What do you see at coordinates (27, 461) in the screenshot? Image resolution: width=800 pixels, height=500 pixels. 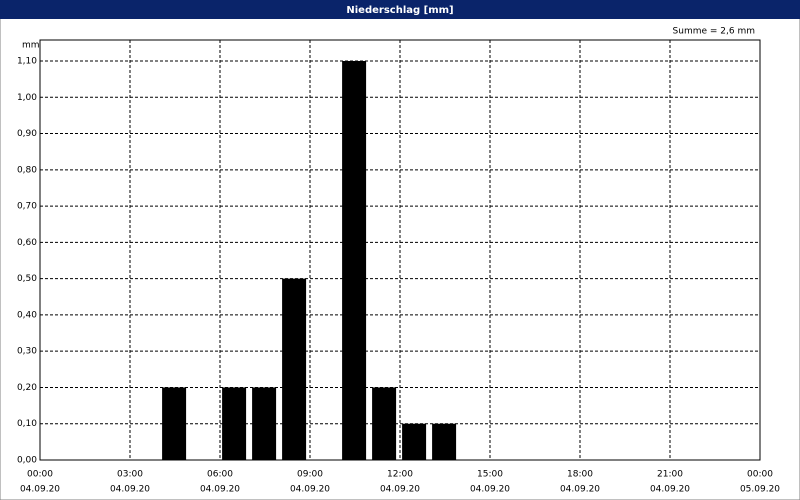 I see `y-tick-label: 0,00` at bounding box center [27, 461].